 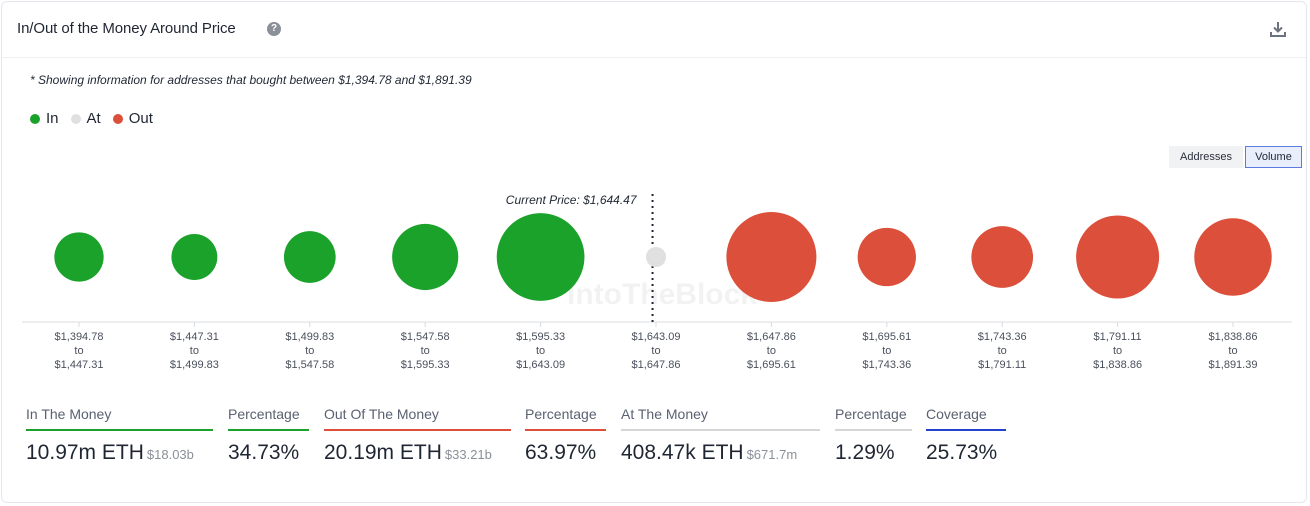 What do you see at coordinates (664, 414) in the screenshot?
I see `stat-label: At The Money` at bounding box center [664, 414].